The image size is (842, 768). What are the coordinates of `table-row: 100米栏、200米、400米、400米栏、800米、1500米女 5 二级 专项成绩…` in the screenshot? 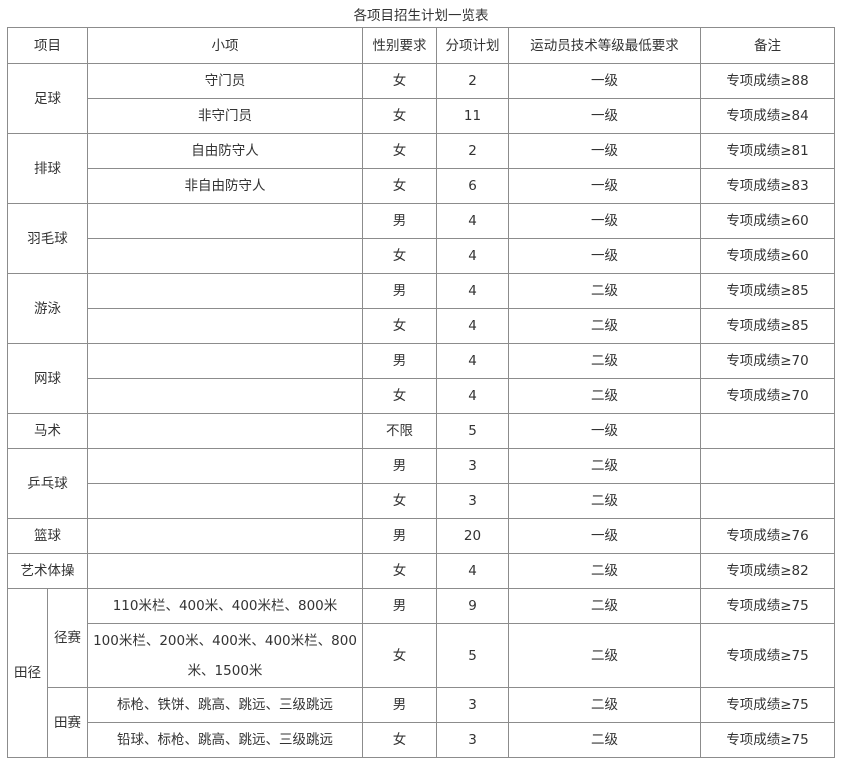 It's located at (421, 655).